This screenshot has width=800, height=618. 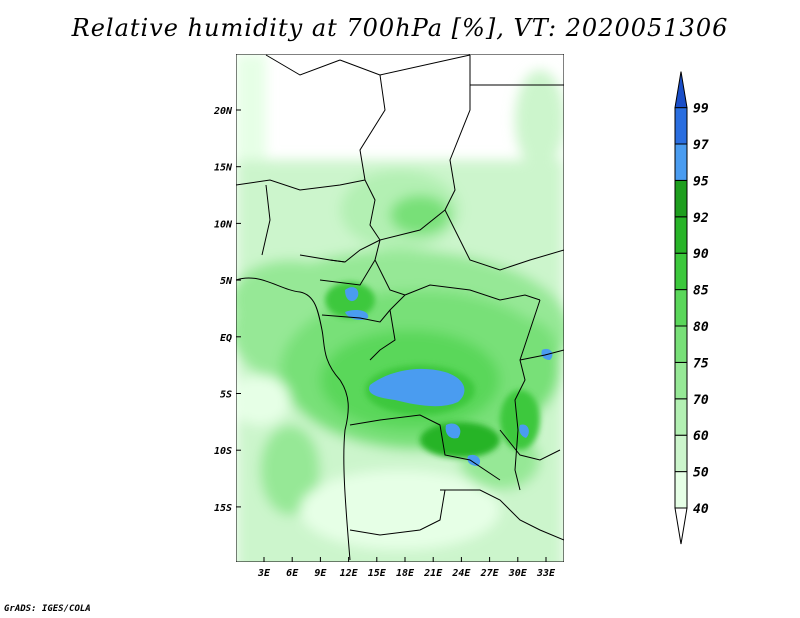 What do you see at coordinates (518, 573) in the screenshot?
I see `lon-label: 30E` at bounding box center [518, 573].